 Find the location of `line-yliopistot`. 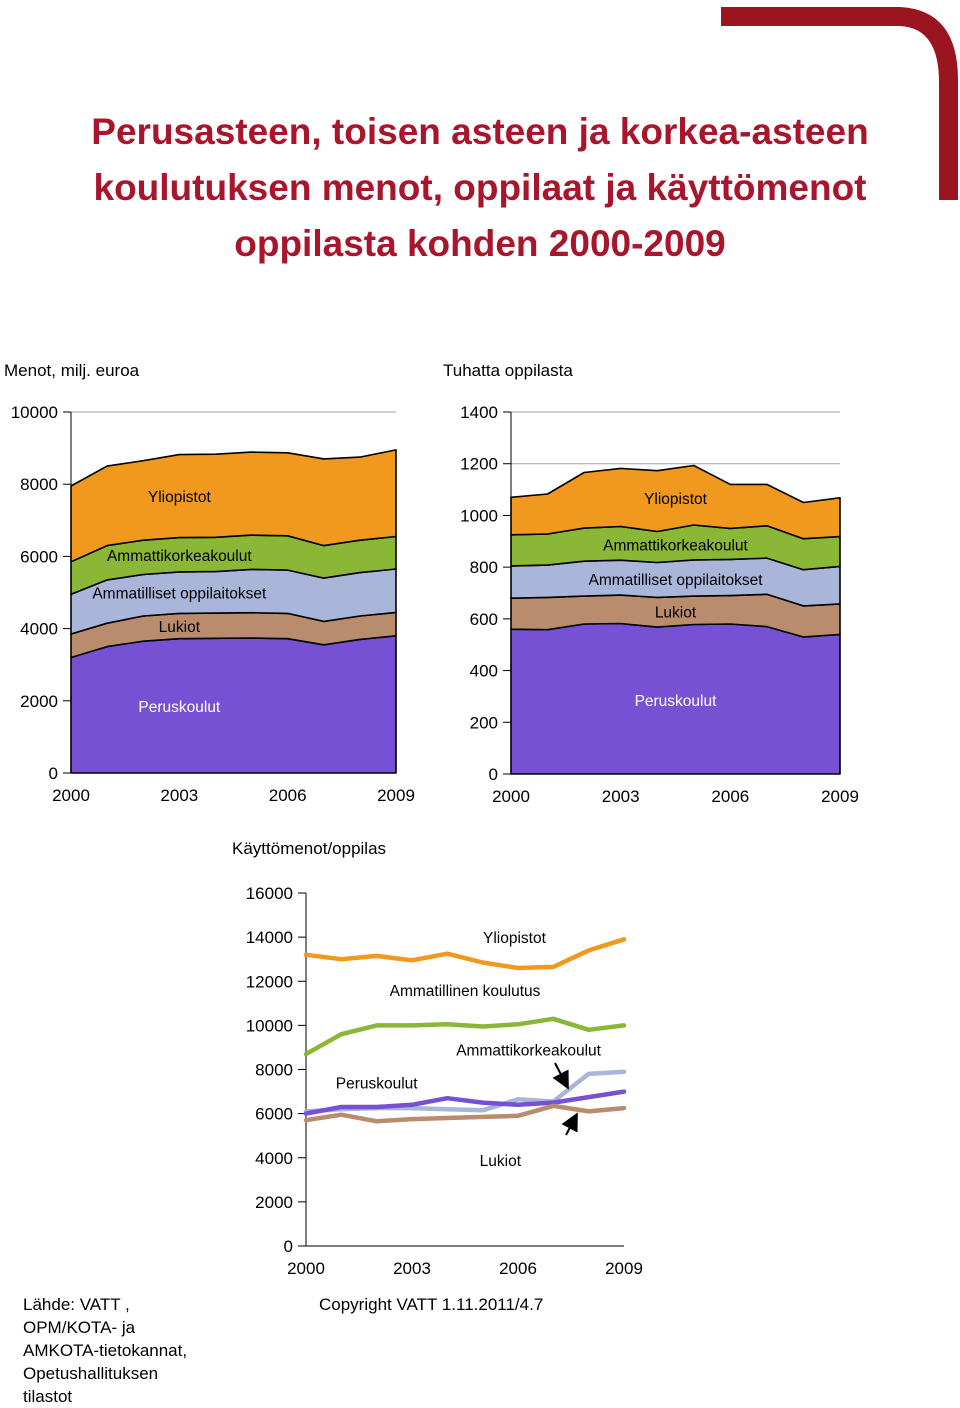

line-yliopistot is located at coordinates (465, 954).